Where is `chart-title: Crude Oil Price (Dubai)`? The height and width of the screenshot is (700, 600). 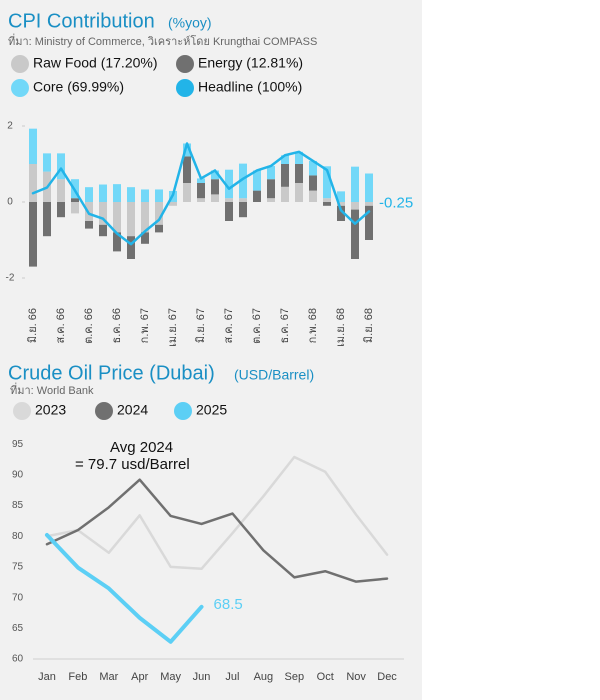 chart-title: Crude Oil Price (Dubai) is located at coordinates (111, 373).